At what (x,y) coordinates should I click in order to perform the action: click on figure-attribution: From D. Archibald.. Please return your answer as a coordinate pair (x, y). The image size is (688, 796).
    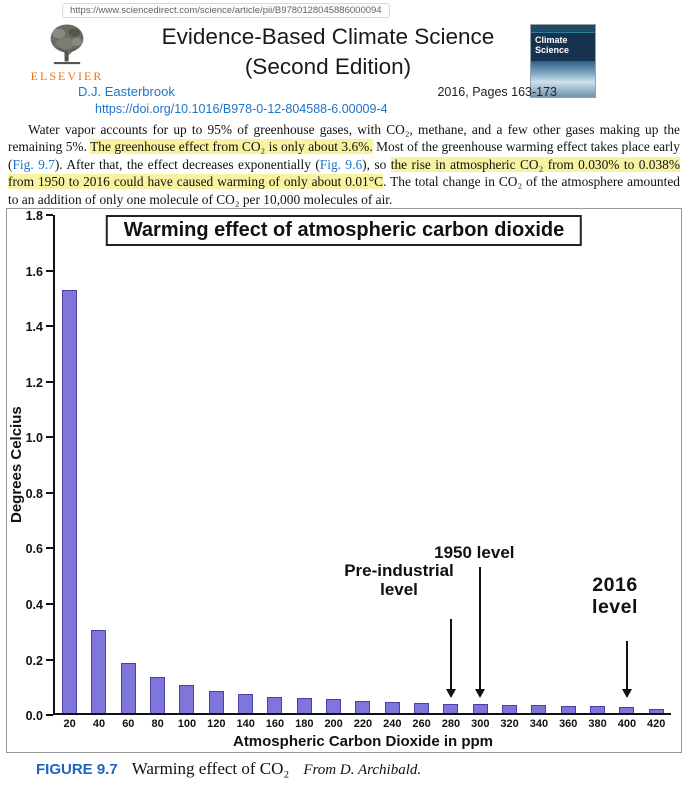
    Looking at the image, I should click on (362, 770).